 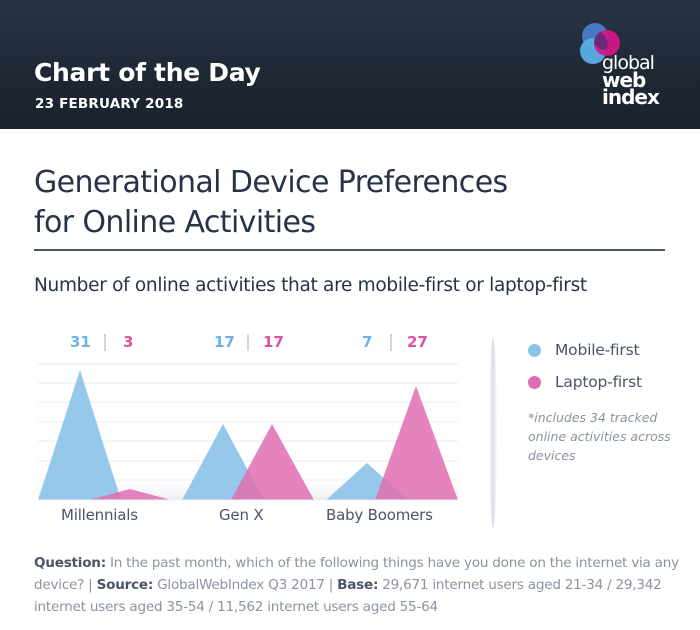 I want to click on millennials-mobile-triangle, so click(x=79, y=435).